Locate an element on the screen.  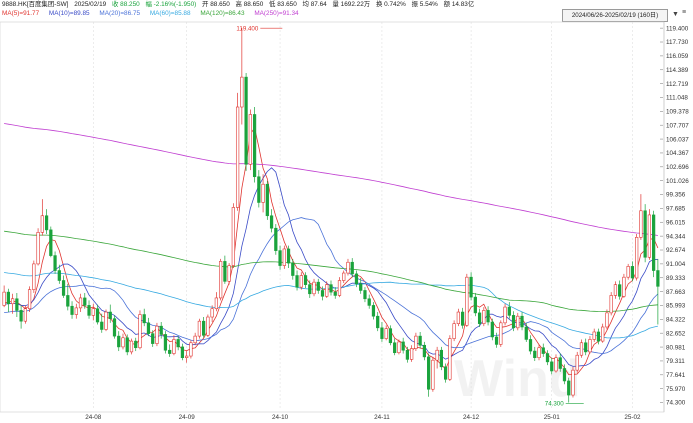
volume-value: 量 1692.22万 is located at coordinates (351, 4).